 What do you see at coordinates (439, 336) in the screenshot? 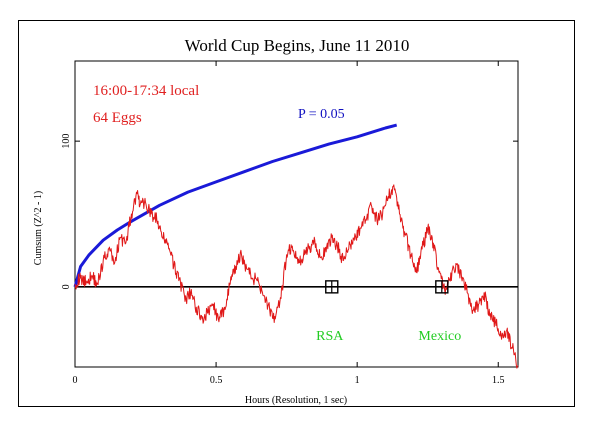
I see `event-label: Mexico` at bounding box center [439, 336].